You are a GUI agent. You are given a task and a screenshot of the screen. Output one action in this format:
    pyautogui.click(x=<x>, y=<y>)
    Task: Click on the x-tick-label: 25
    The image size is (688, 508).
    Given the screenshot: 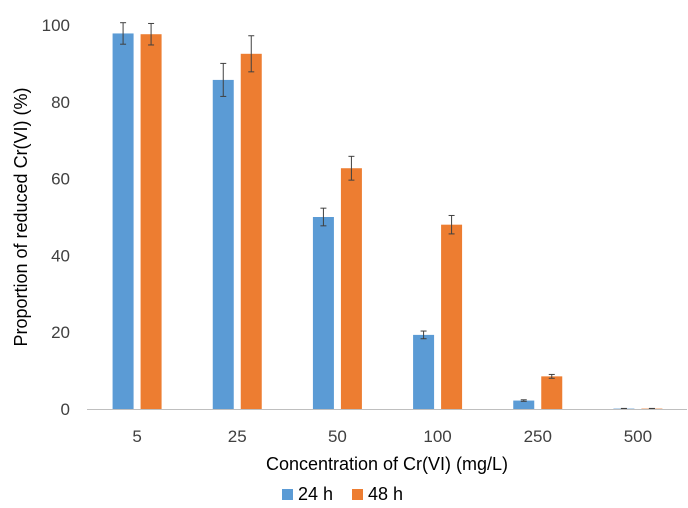 What is the action you would take?
    pyautogui.click(x=237, y=436)
    